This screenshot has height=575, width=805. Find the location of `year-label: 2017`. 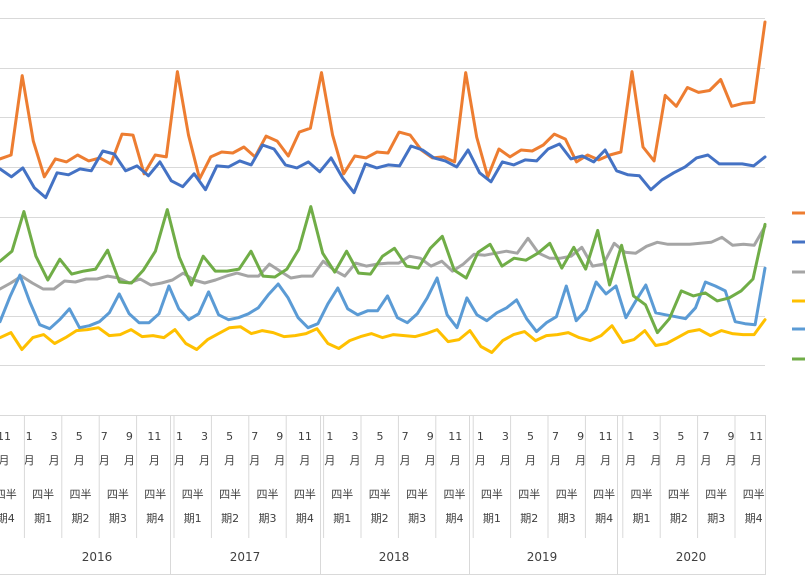

year-label: 2017 is located at coordinates (245, 557).